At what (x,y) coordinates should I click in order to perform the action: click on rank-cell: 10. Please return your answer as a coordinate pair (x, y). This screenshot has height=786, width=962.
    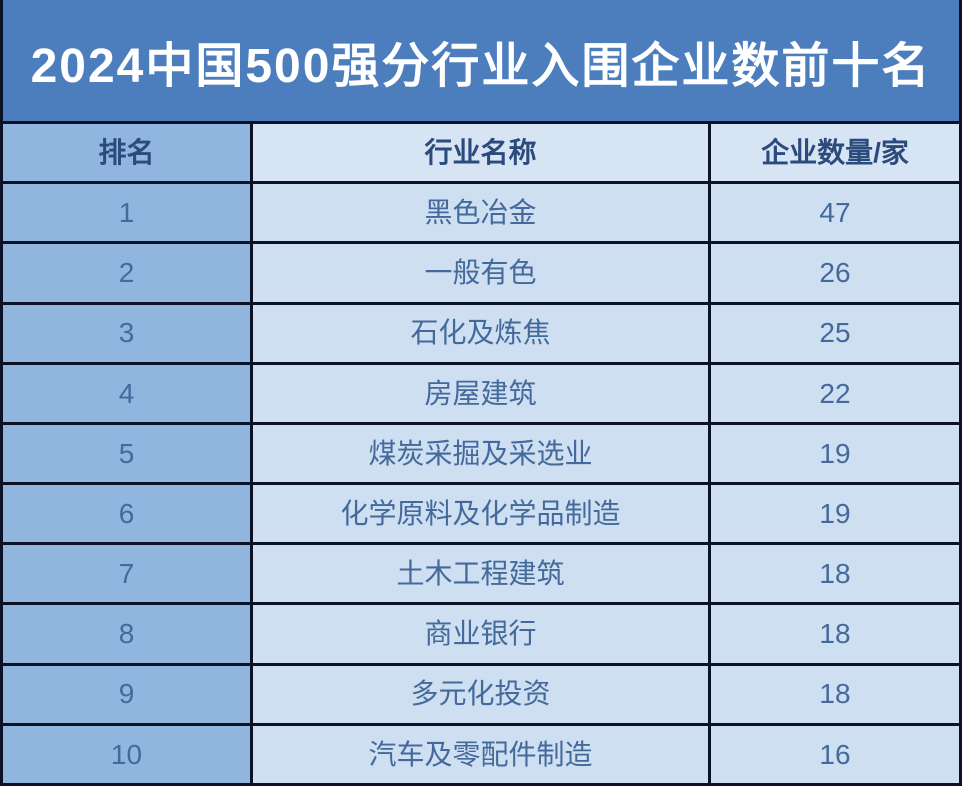
    Looking at the image, I should click on (126, 754).